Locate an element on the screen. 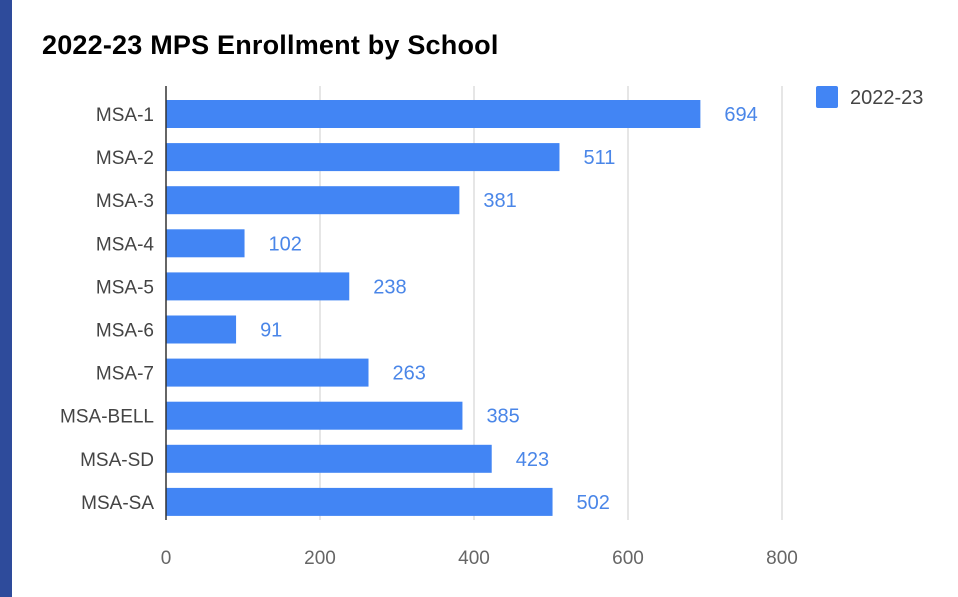 This screenshot has height=597, width=958. x-tick-label: 600 is located at coordinates (628, 558).